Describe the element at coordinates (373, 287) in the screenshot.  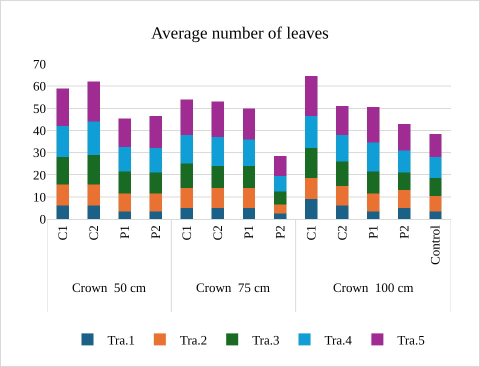
I see `text: Crown 100 cm` at that location.